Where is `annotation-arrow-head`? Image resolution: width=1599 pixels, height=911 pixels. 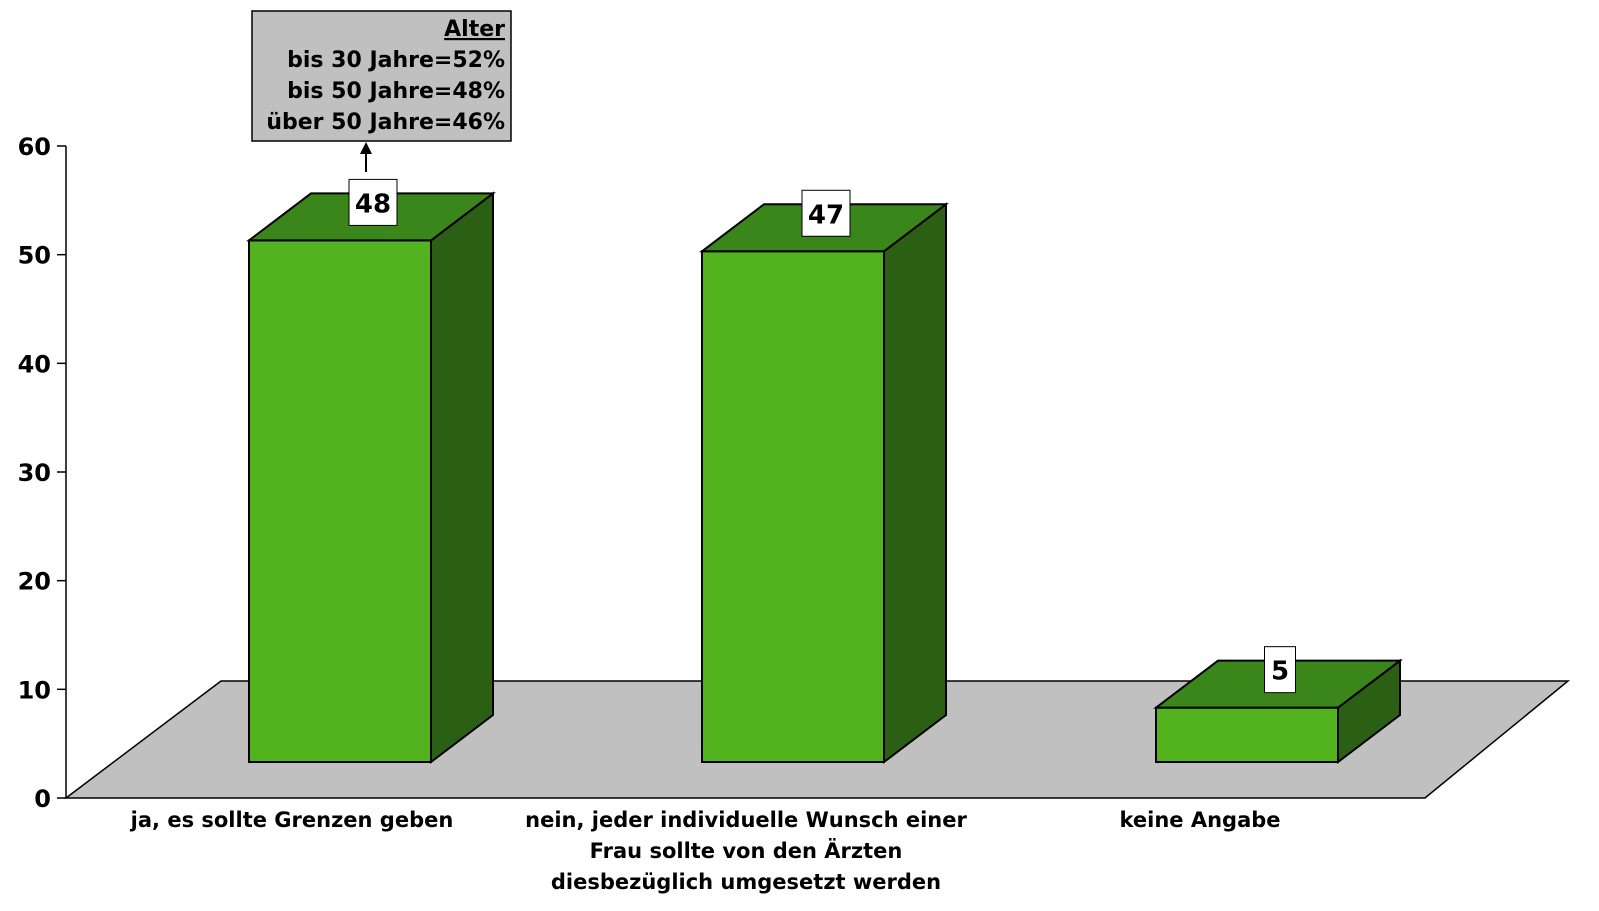
annotation-arrow-head is located at coordinates (366, 148).